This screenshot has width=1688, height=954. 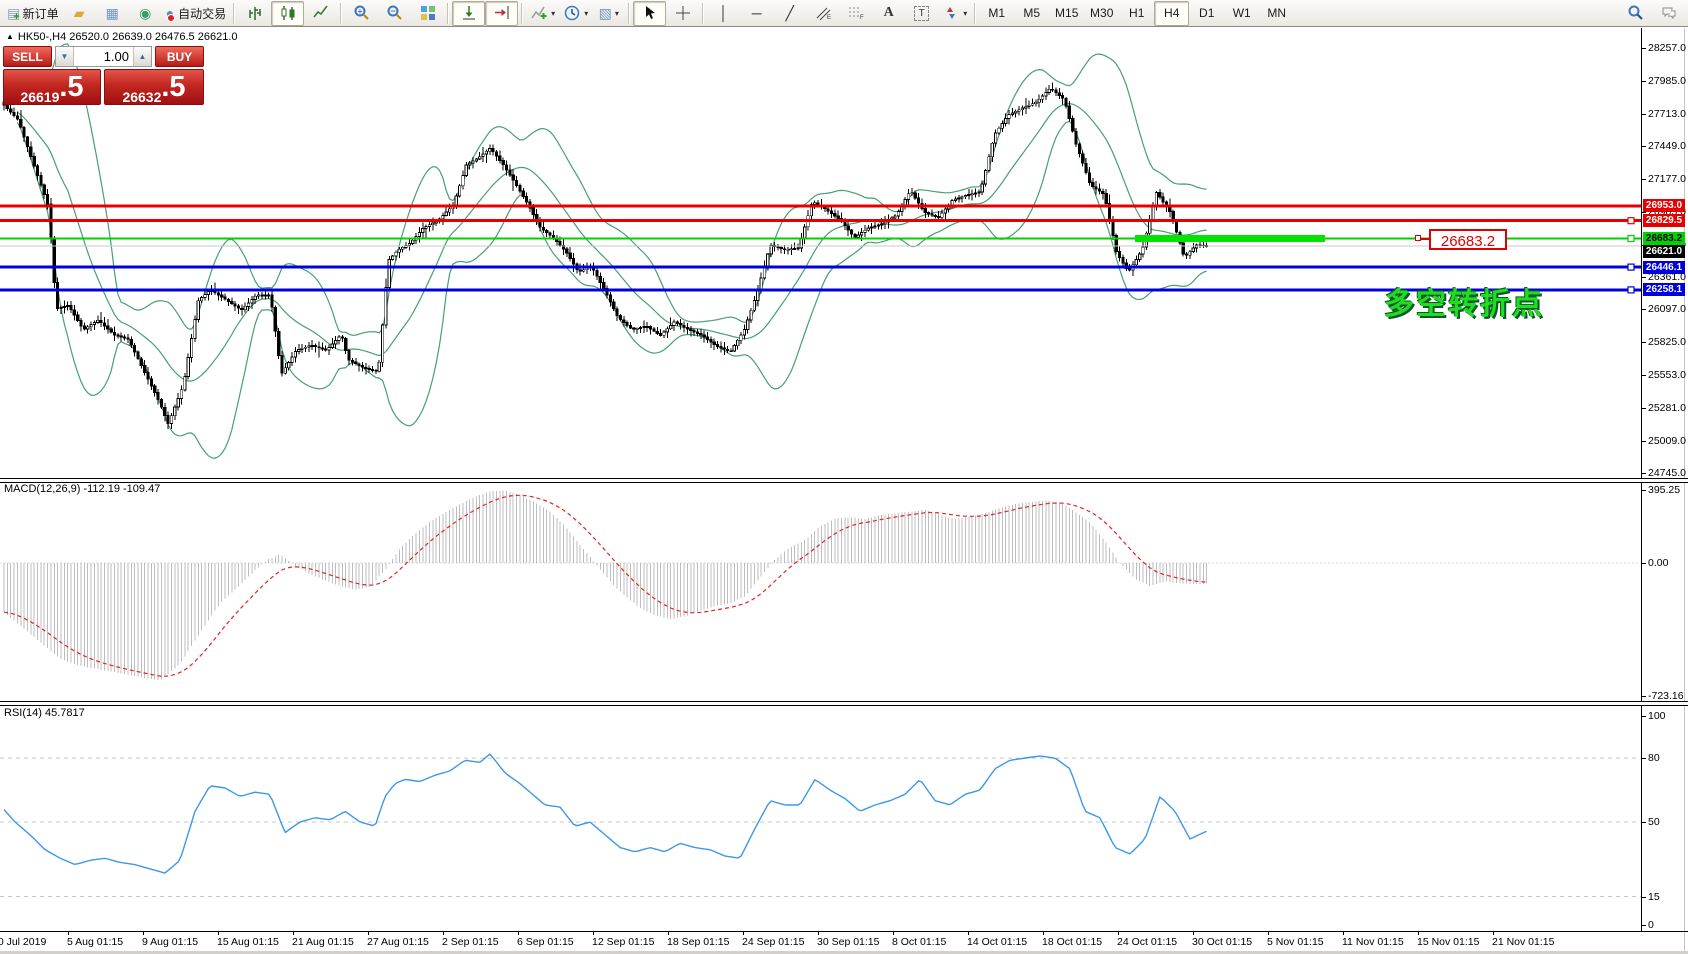 I want to click on pane-divider-macd, so click(x=844, y=480).